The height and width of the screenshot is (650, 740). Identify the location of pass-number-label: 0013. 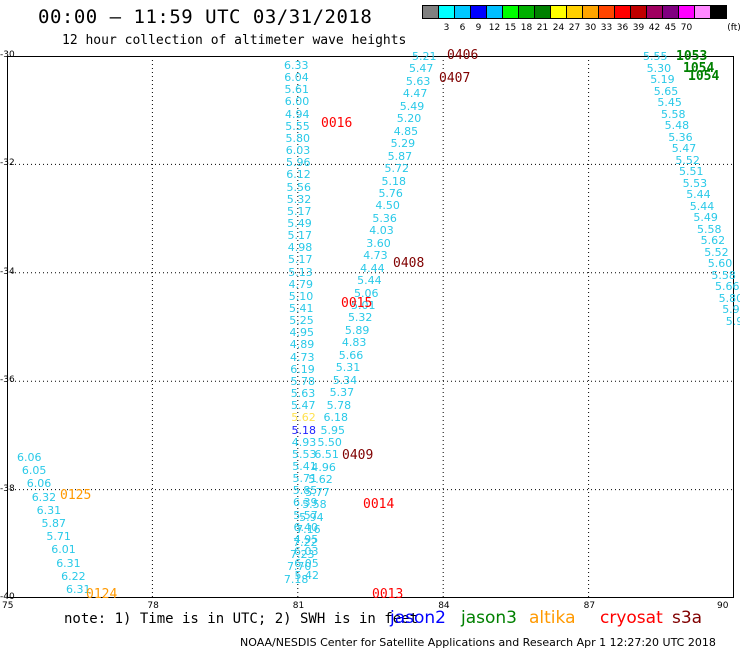
(388, 594).